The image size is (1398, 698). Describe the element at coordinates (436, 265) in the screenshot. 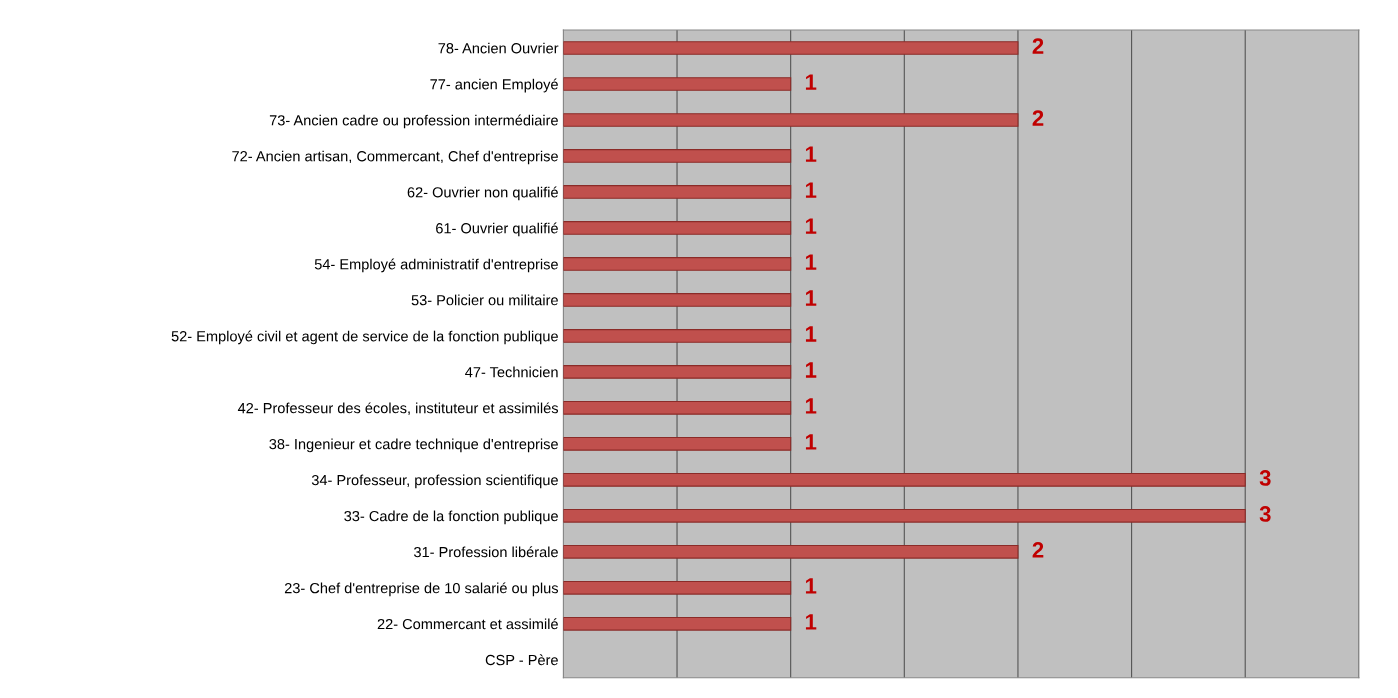

I see `y-tick-label: 54- Employé administratif d'entreprise` at that location.